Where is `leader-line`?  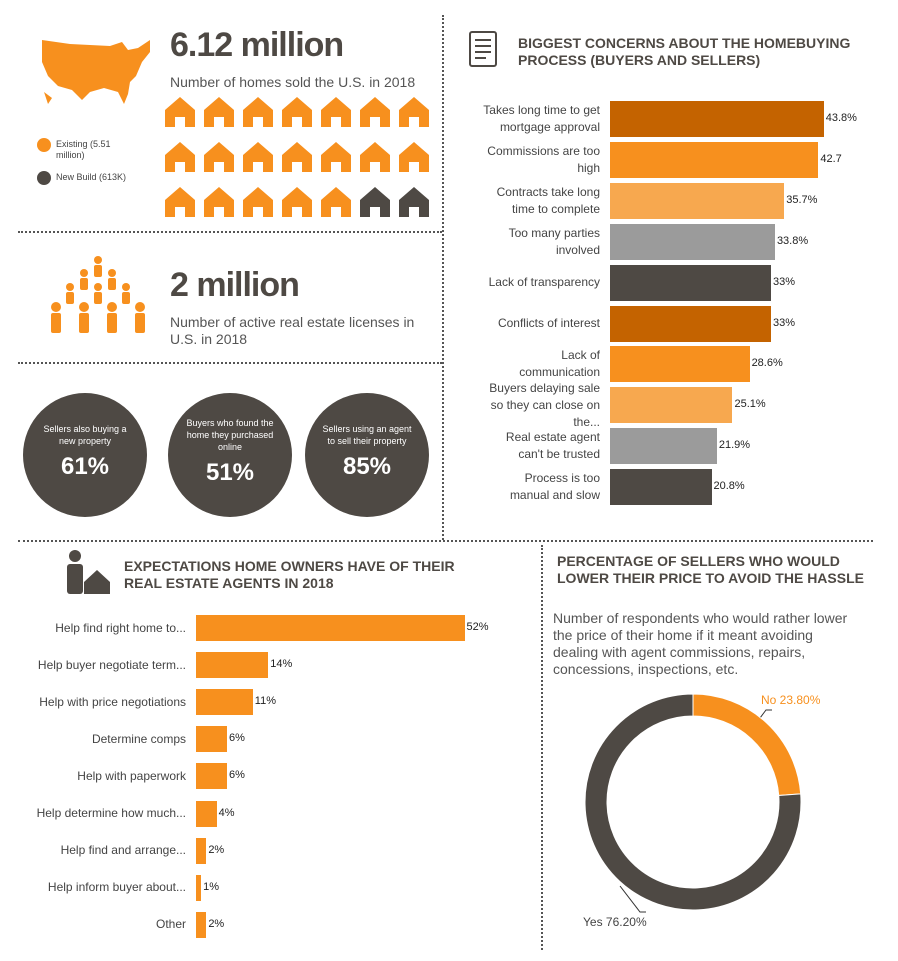 leader-line is located at coordinates (632, 899).